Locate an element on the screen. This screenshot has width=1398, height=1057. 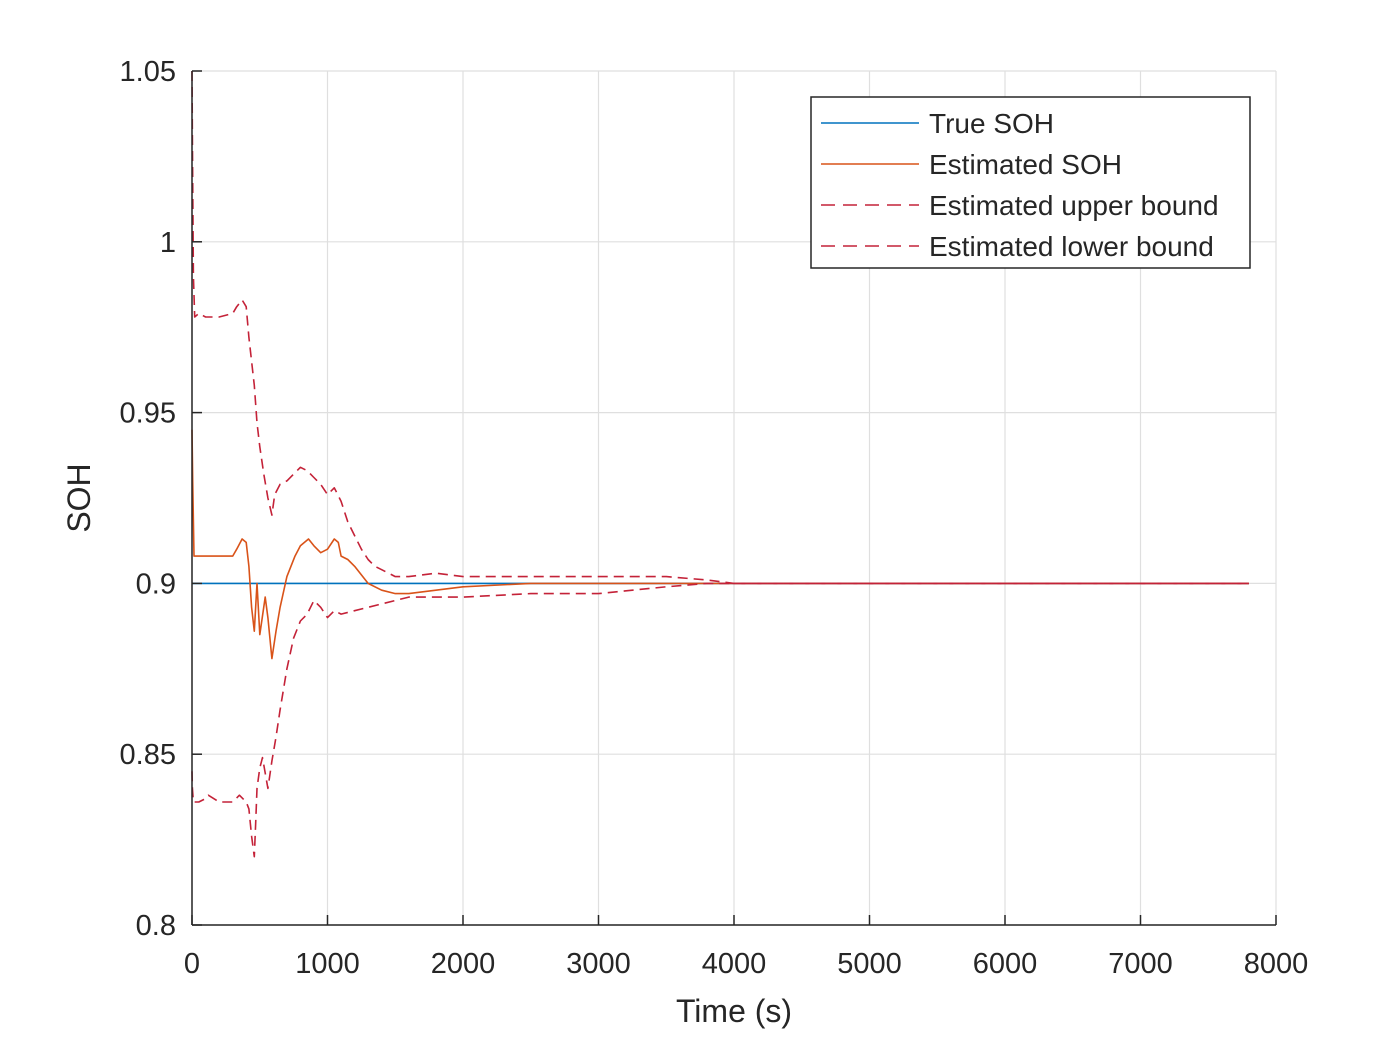
y-tick-label: 0.9 is located at coordinates (156, 584).